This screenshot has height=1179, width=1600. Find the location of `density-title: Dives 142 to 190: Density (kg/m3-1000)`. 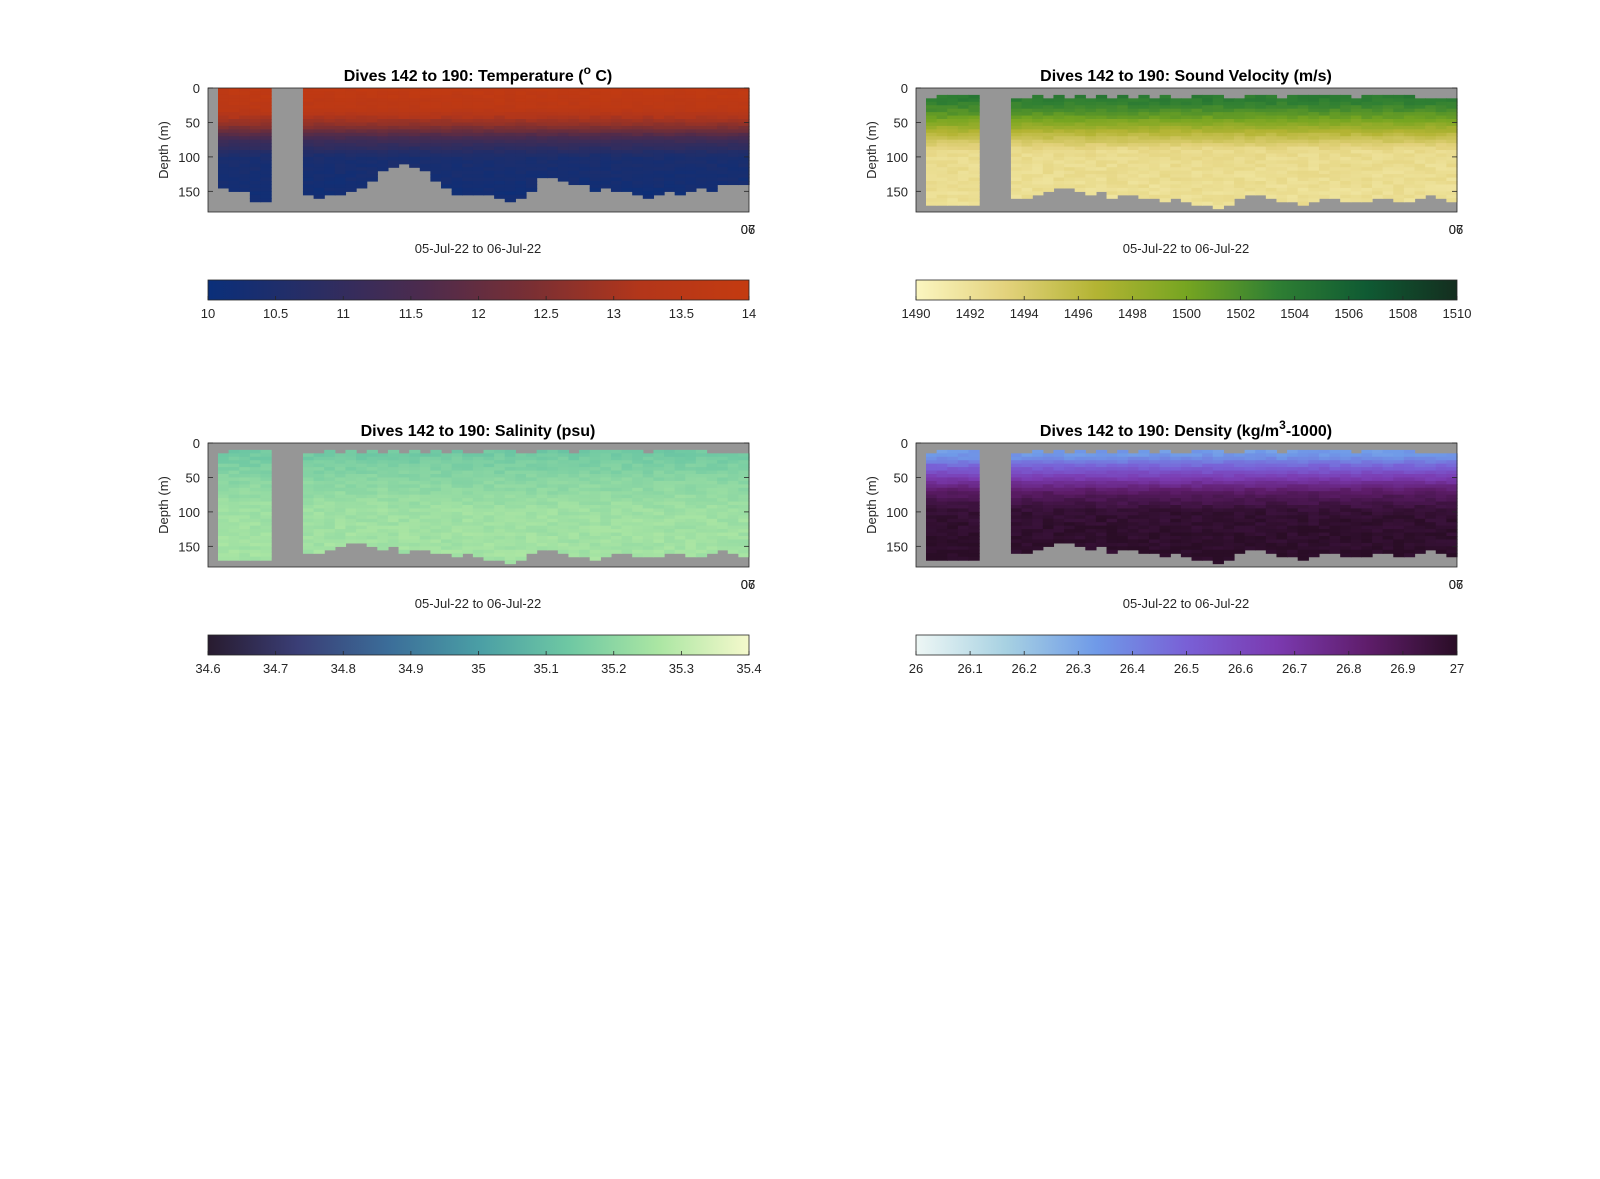

density-title: Dives 142 to 190: Density (kg/m3-1000) is located at coordinates (1186, 429).